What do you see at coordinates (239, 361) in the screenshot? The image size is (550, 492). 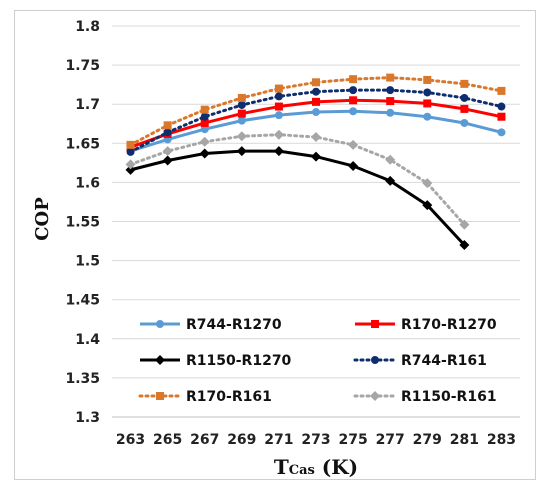 I see `legend-label: R1150-R1270` at bounding box center [239, 361].